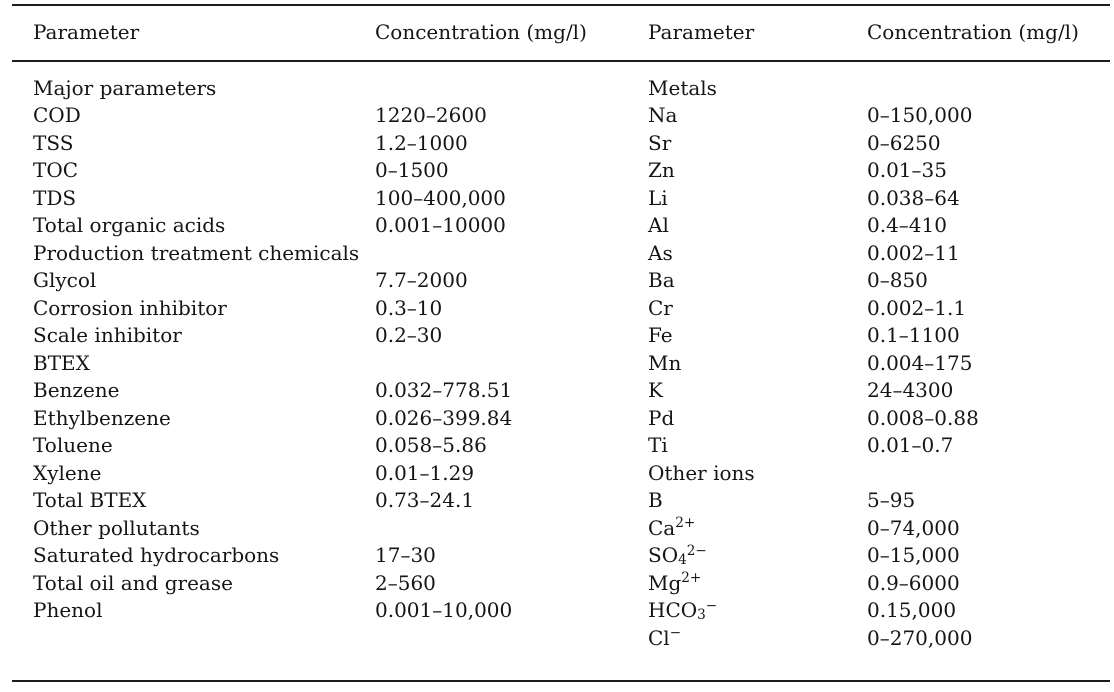 Image resolution: width=1114 pixels, height=692 pixels. Describe the element at coordinates (133, 582) in the screenshot. I see `parameter-cell: Total oil and grease` at that location.